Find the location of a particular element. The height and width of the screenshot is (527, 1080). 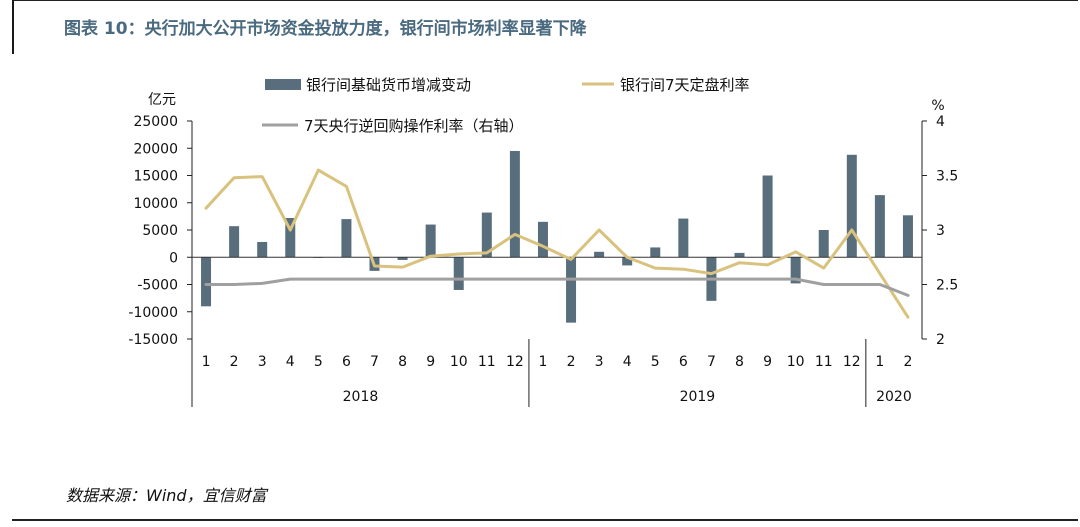

right-axis-unit: % is located at coordinates (937, 106).